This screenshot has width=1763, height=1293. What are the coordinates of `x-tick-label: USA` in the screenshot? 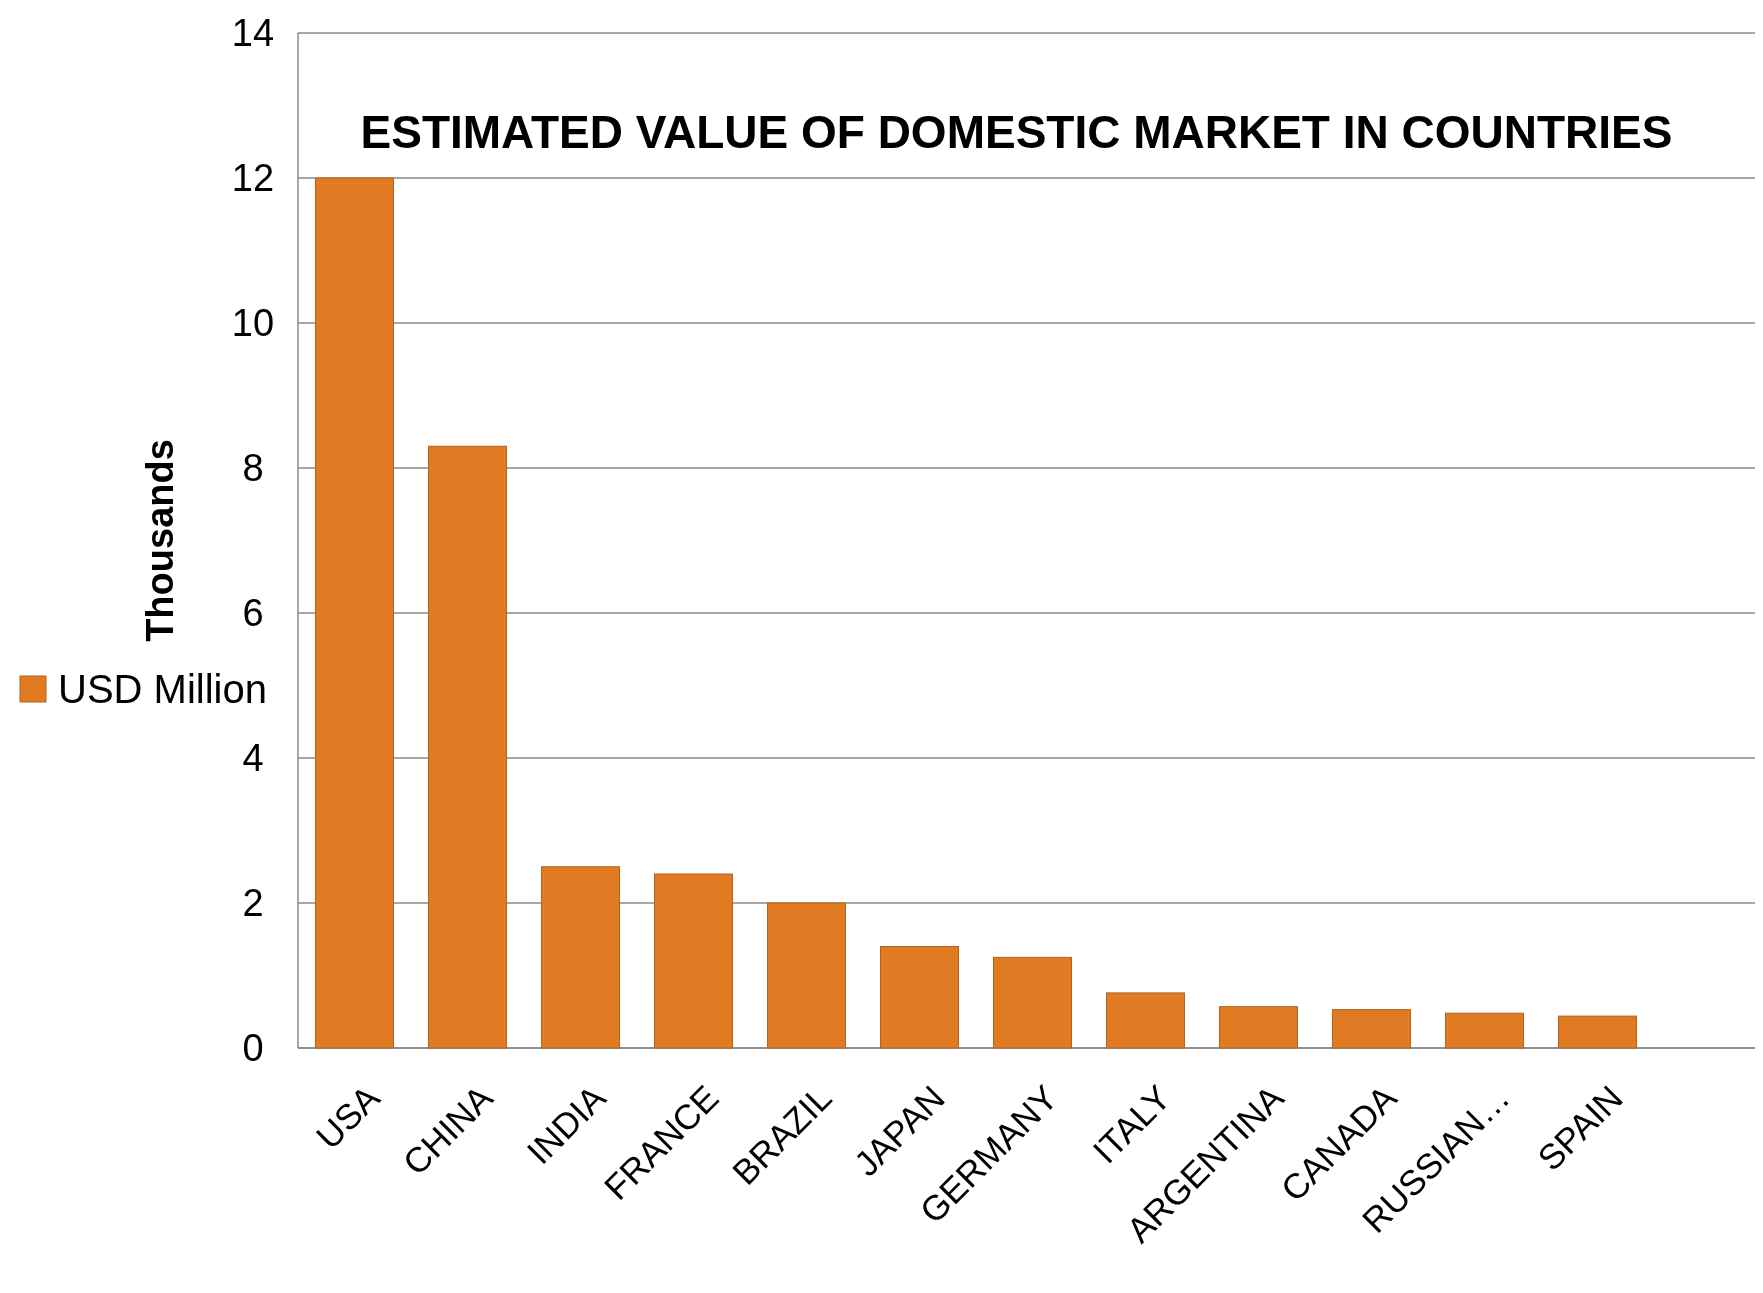 It's located at (348, 1117).